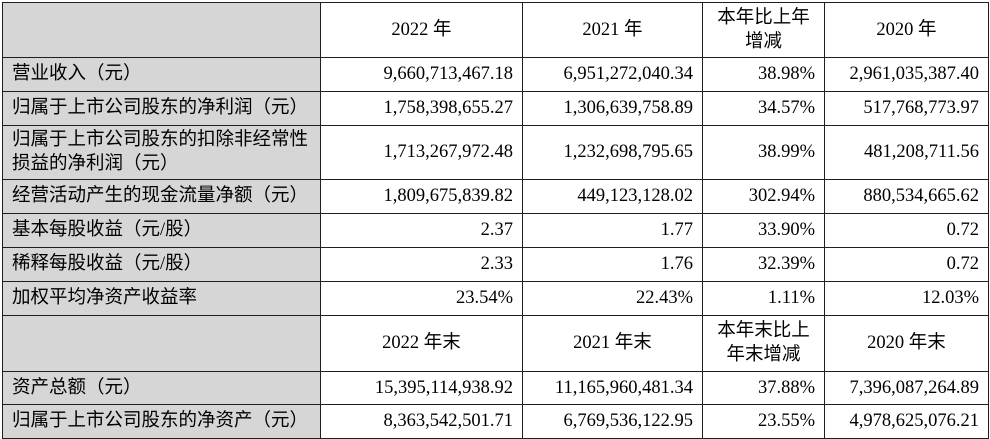 This screenshot has width=990, height=439. Describe the element at coordinates (906, 343) in the screenshot. I see `column-header-2020-end: 2020 年末` at that location.